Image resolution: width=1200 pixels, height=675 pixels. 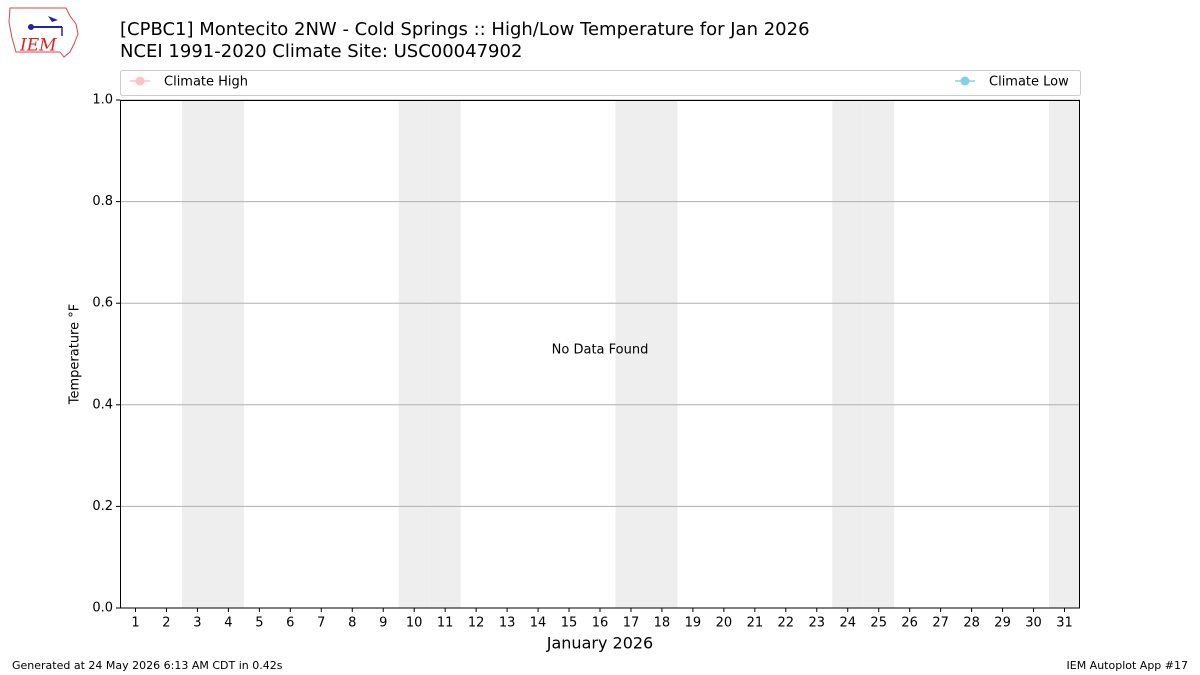 What do you see at coordinates (166, 623) in the screenshot?
I see `x-tick-label: 2` at bounding box center [166, 623].